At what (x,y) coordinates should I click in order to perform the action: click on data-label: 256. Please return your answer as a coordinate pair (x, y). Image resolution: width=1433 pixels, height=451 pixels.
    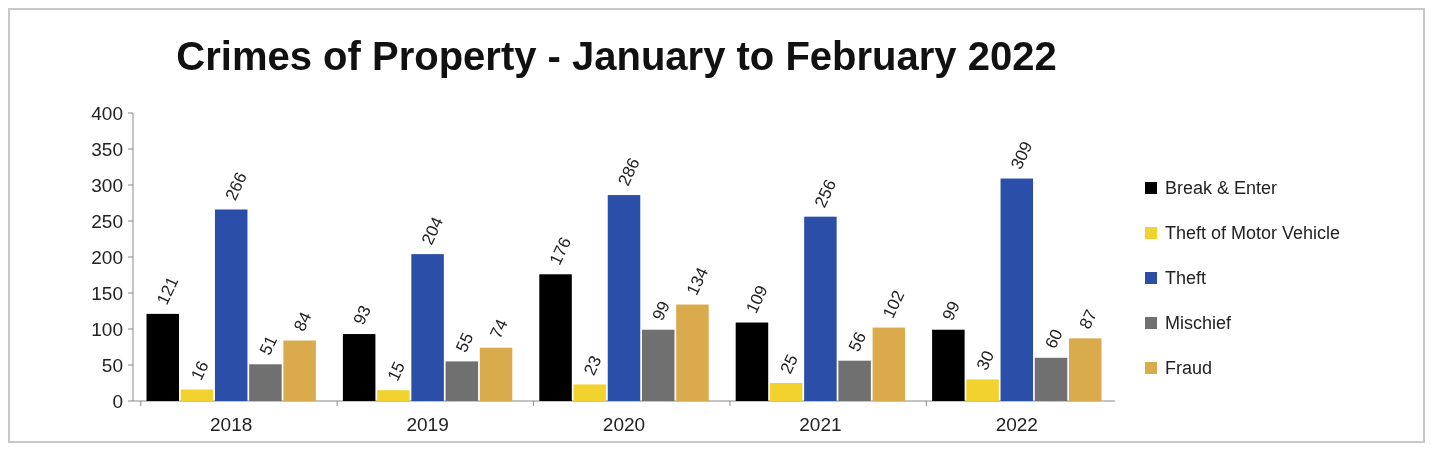
    Looking at the image, I should click on (825, 193).